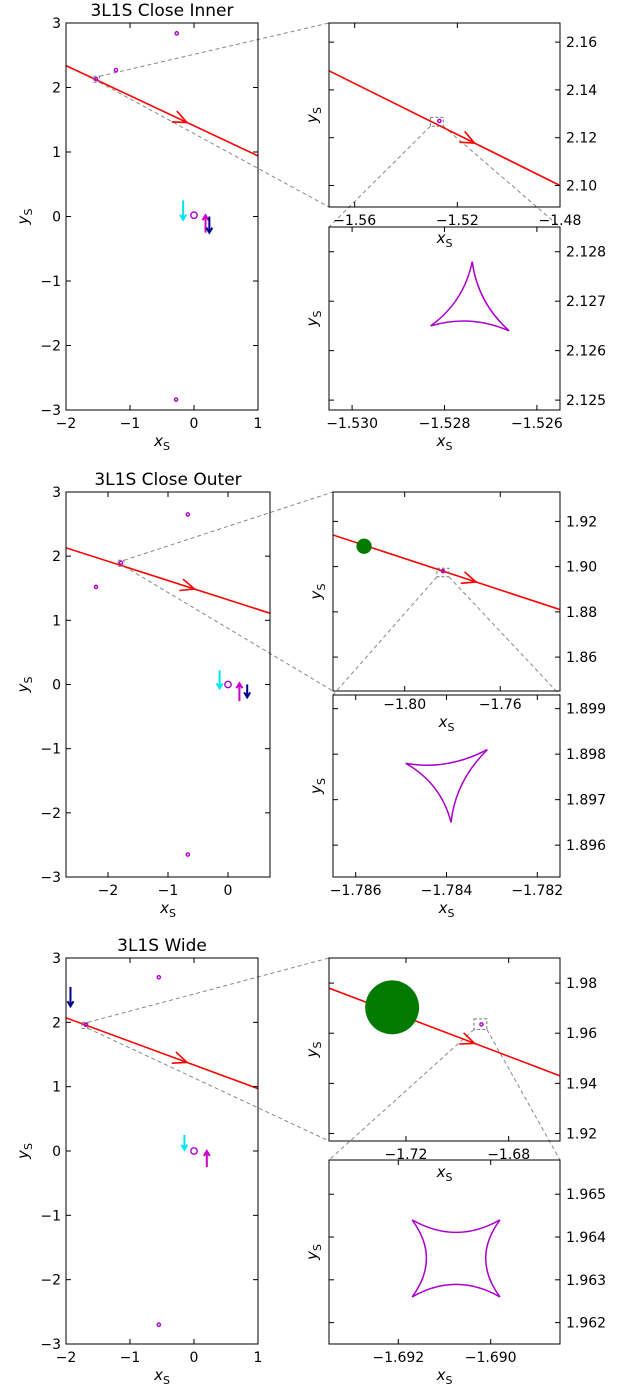  What do you see at coordinates (586, 801) in the screenshot?
I see `y-tick-label: 1.897` at bounding box center [586, 801].